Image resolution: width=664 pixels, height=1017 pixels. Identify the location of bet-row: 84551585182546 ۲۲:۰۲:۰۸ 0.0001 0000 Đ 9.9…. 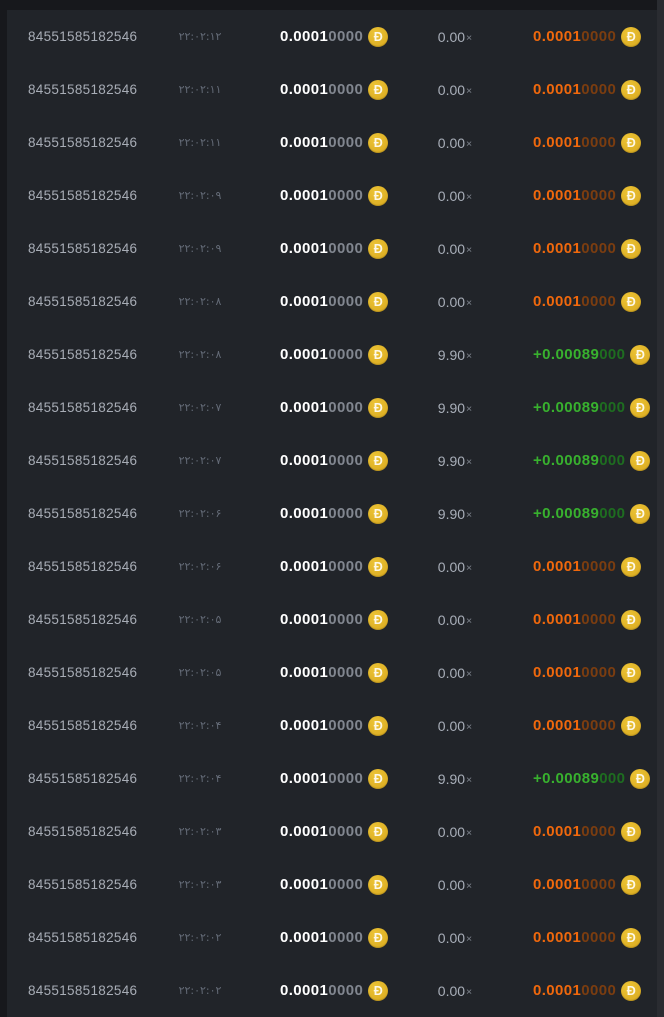
(335, 354).